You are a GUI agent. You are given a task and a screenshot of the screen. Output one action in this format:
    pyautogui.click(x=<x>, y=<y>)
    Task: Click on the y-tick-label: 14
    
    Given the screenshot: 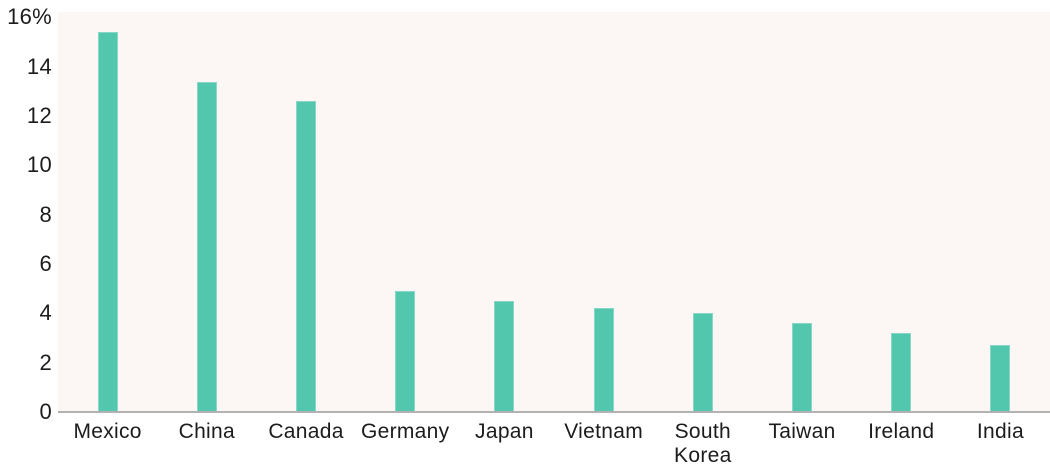 What is the action you would take?
    pyautogui.click(x=39, y=66)
    